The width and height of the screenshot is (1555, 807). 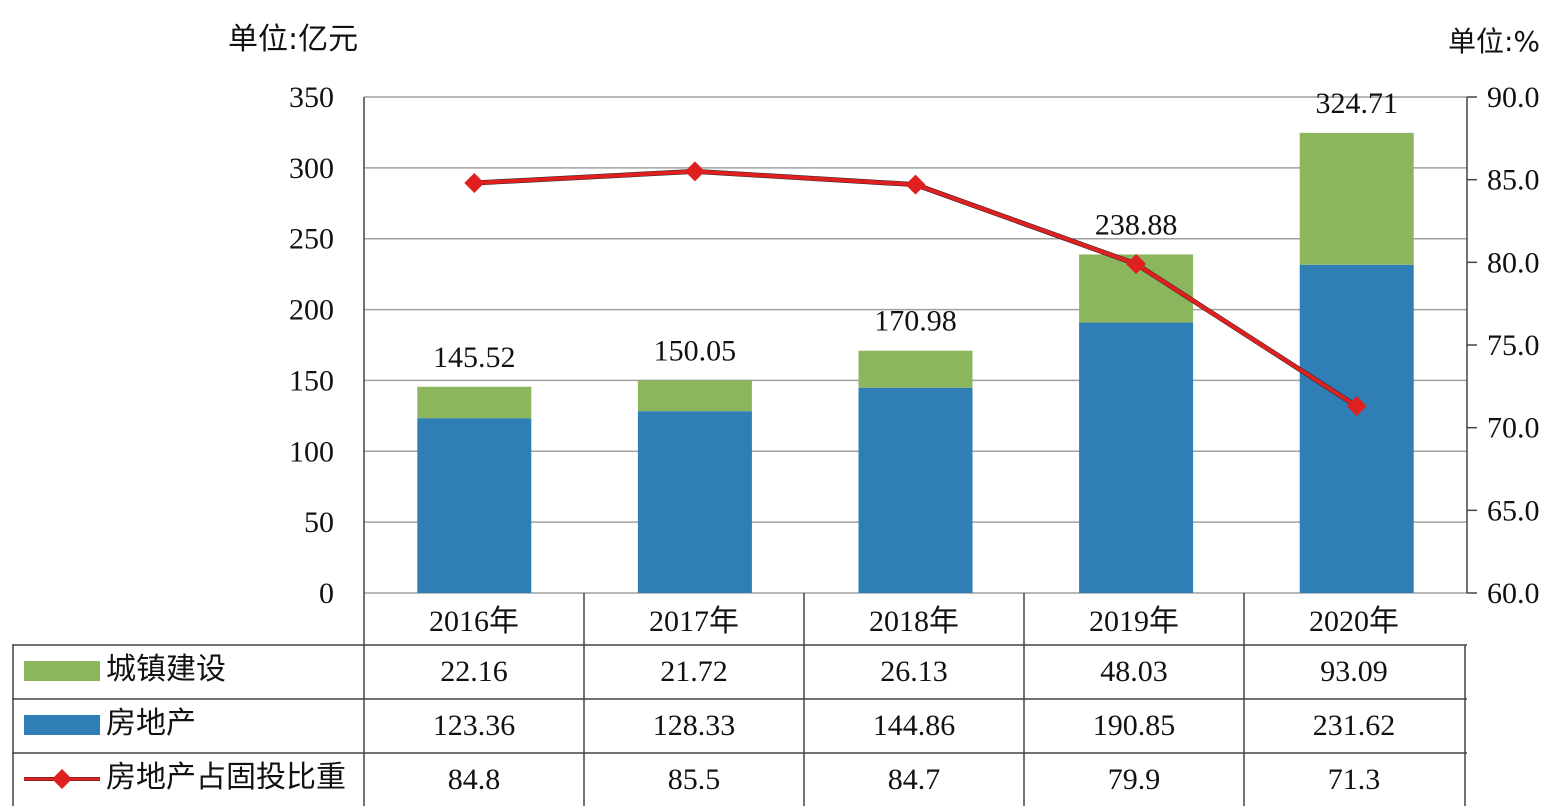 What do you see at coordinates (311, 168) in the screenshot?
I see `y-left-tick-label: 300` at bounding box center [311, 168].